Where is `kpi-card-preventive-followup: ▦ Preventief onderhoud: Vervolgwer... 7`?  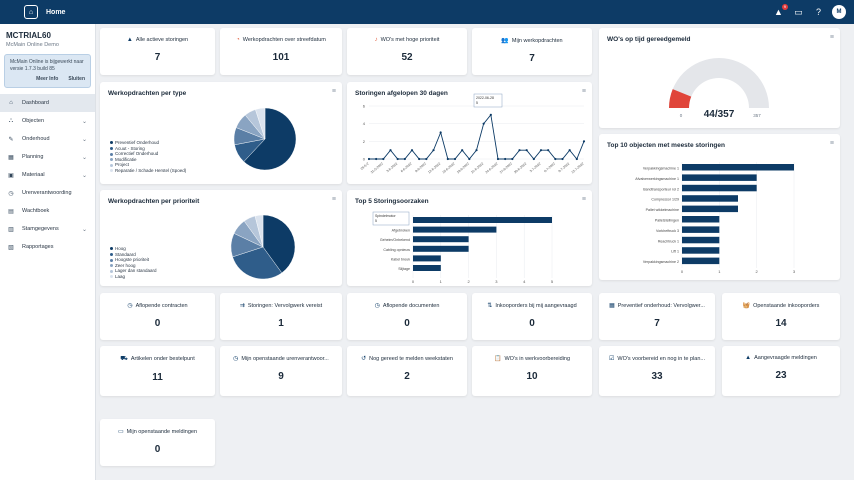 kpi-card-preventive-followup: ▦ Preventief onderhoud: Vervolgwer... 7 is located at coordinates (657, 316).